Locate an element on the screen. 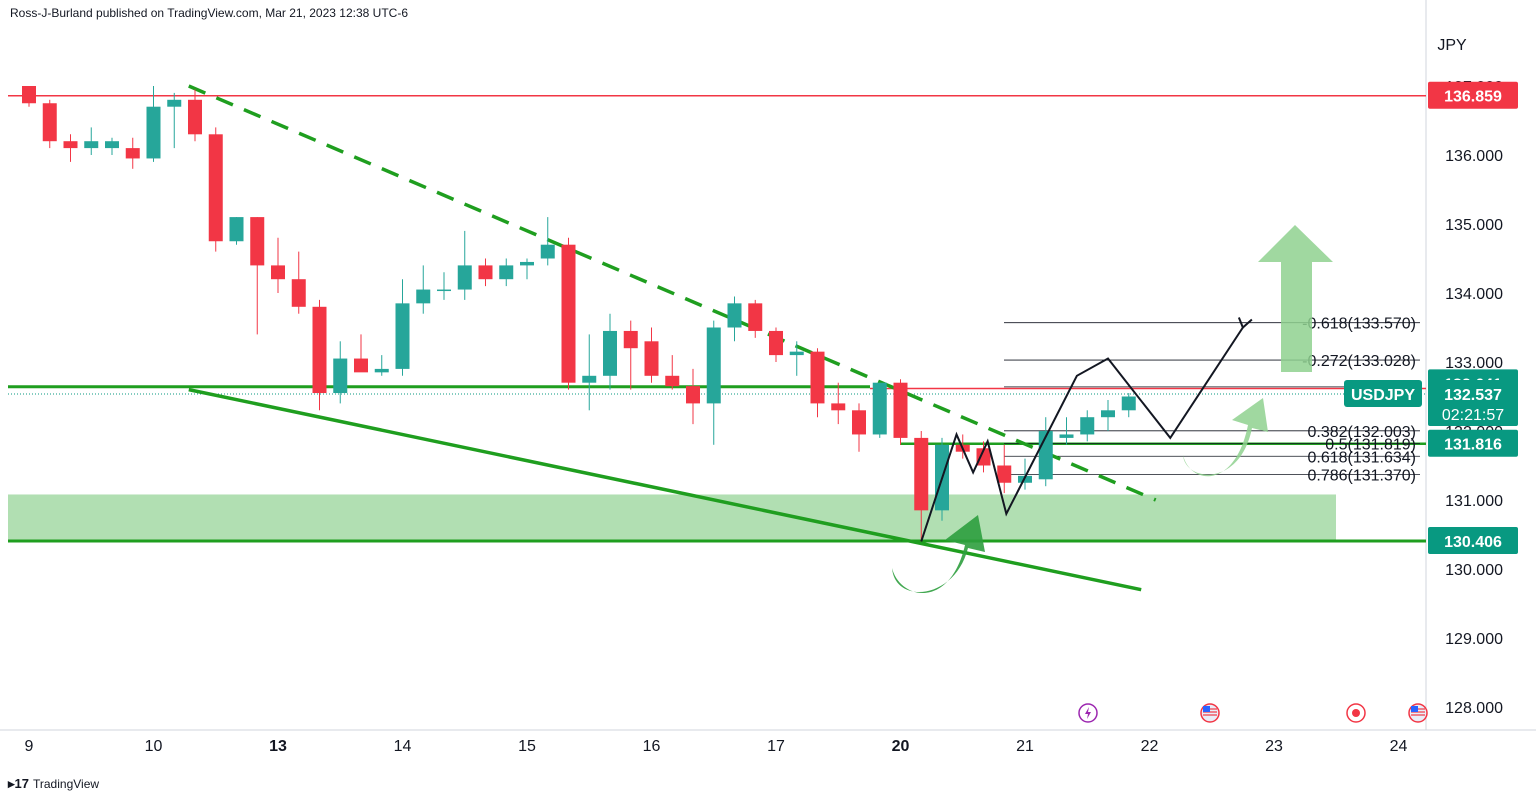  countdown-label: 02:21:57 is located at coordinates (1473, 415).